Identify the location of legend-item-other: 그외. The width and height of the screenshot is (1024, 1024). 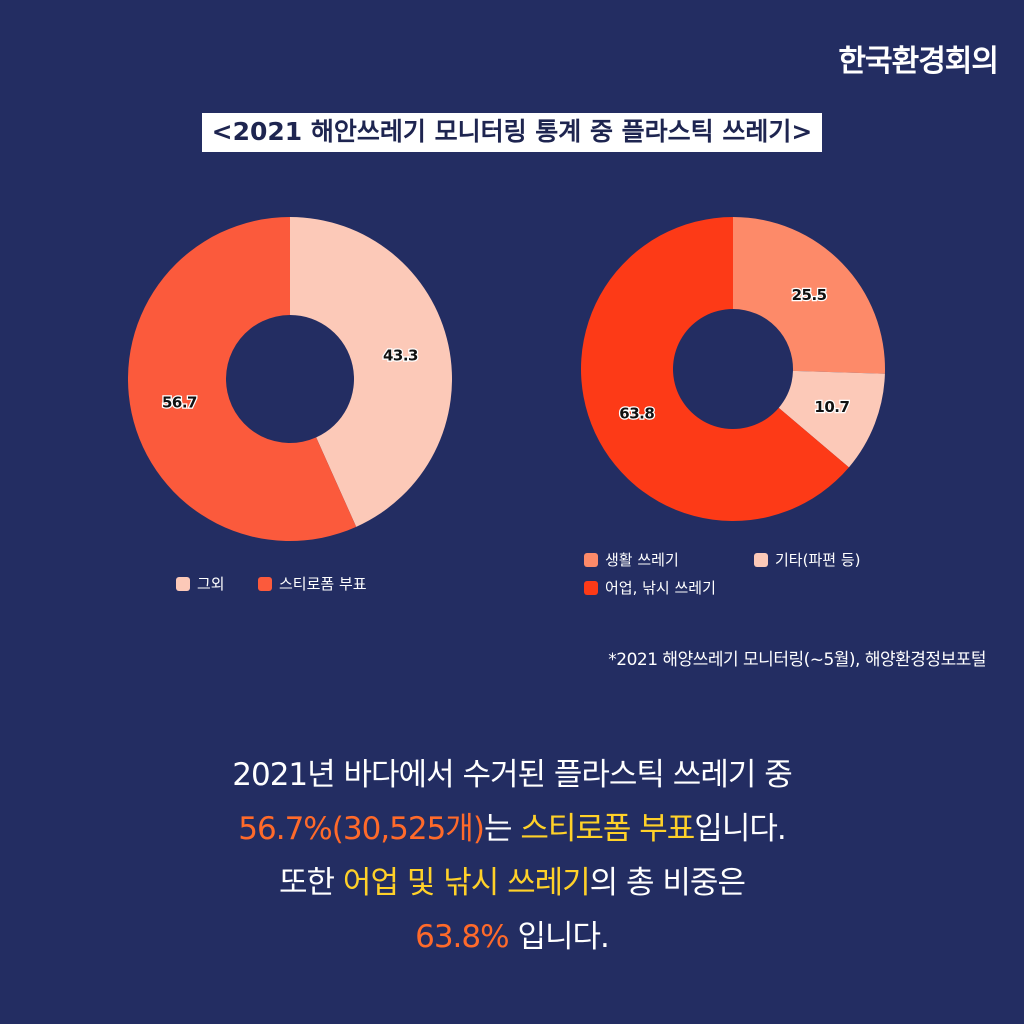
(200, 583).